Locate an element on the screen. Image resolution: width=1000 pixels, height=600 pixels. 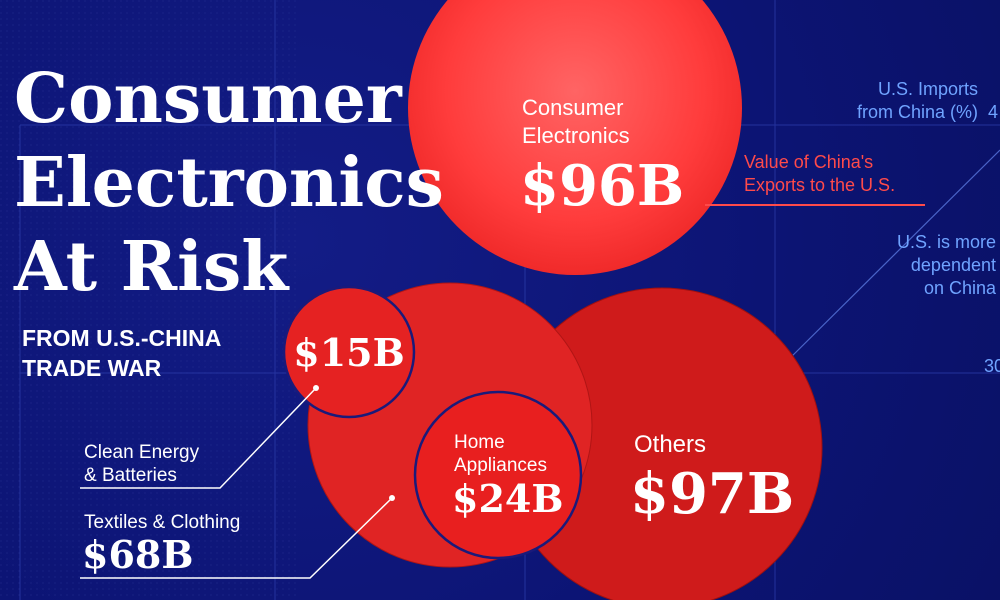
home-appliances-value: $24B is located at coordinates (507, 498).